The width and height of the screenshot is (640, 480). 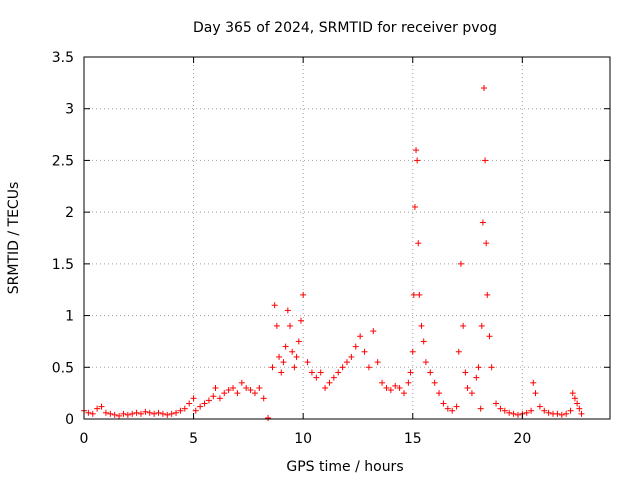 I want to click on y-axis-label: SRMTID / TECUs, so click(x=14, y=238).